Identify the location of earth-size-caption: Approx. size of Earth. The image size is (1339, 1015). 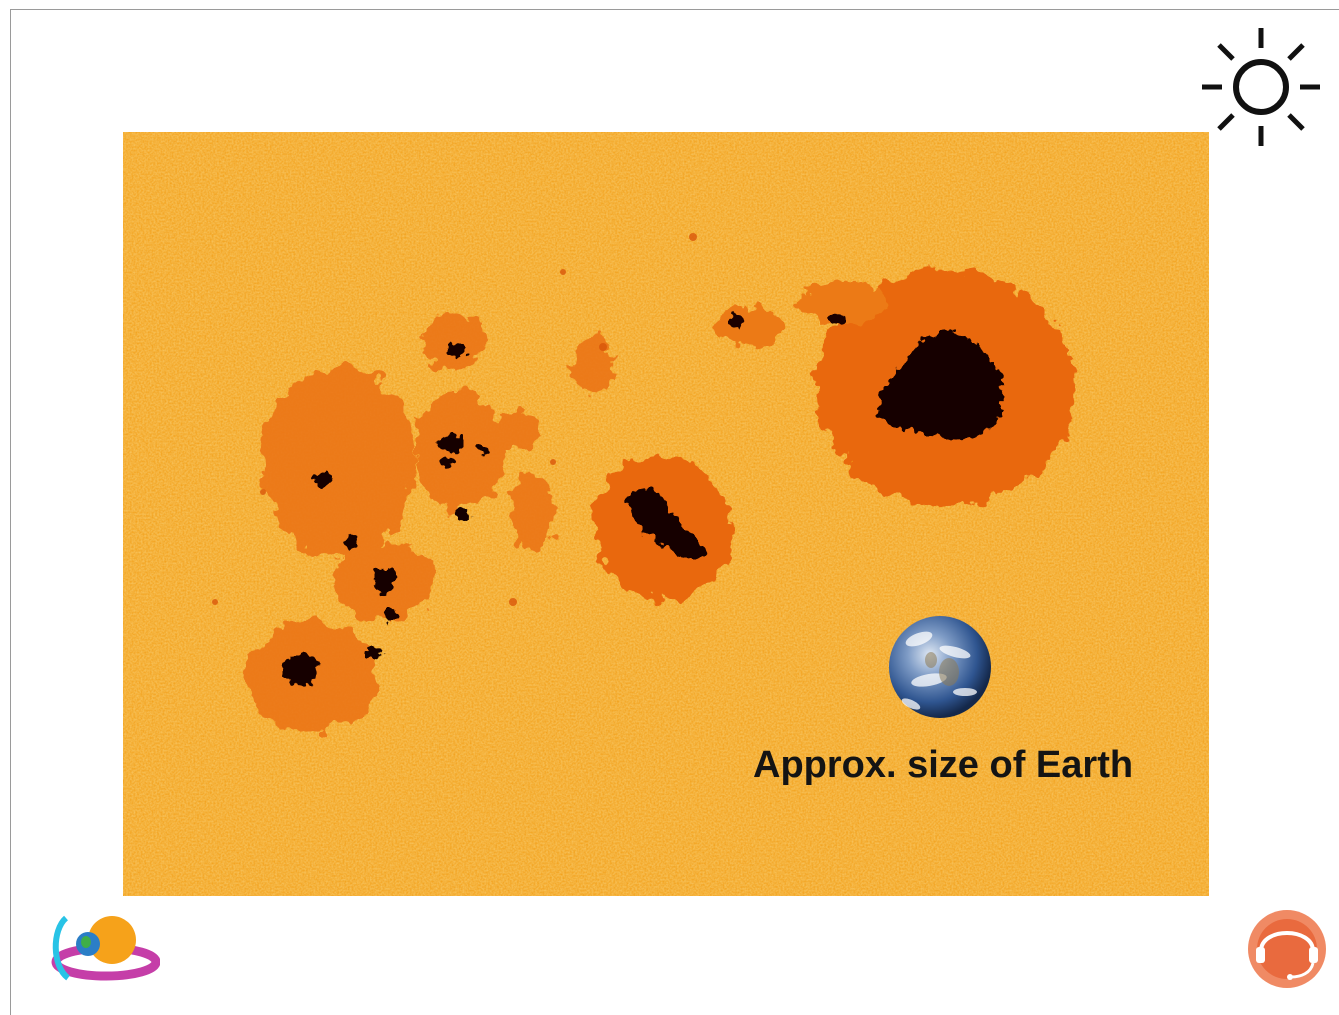
(943, 765).